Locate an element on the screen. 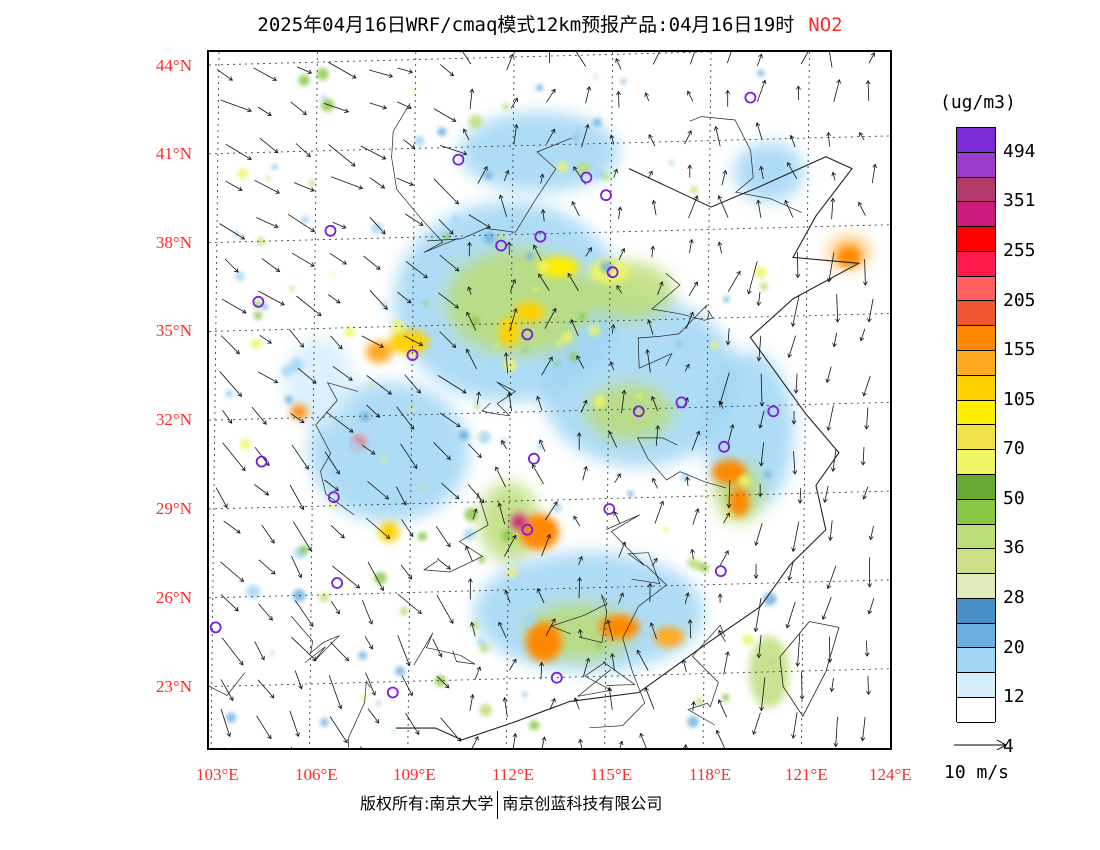 The image size is (1100, 850). colorbar-segment is located at coordinates (976, 438).